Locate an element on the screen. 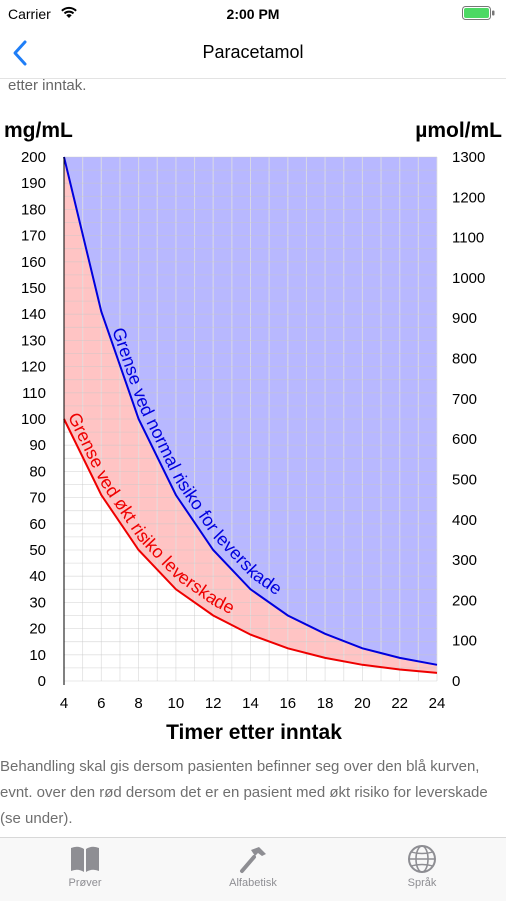  y-tick-label-left: 140 is located at coordinates (33, 314).